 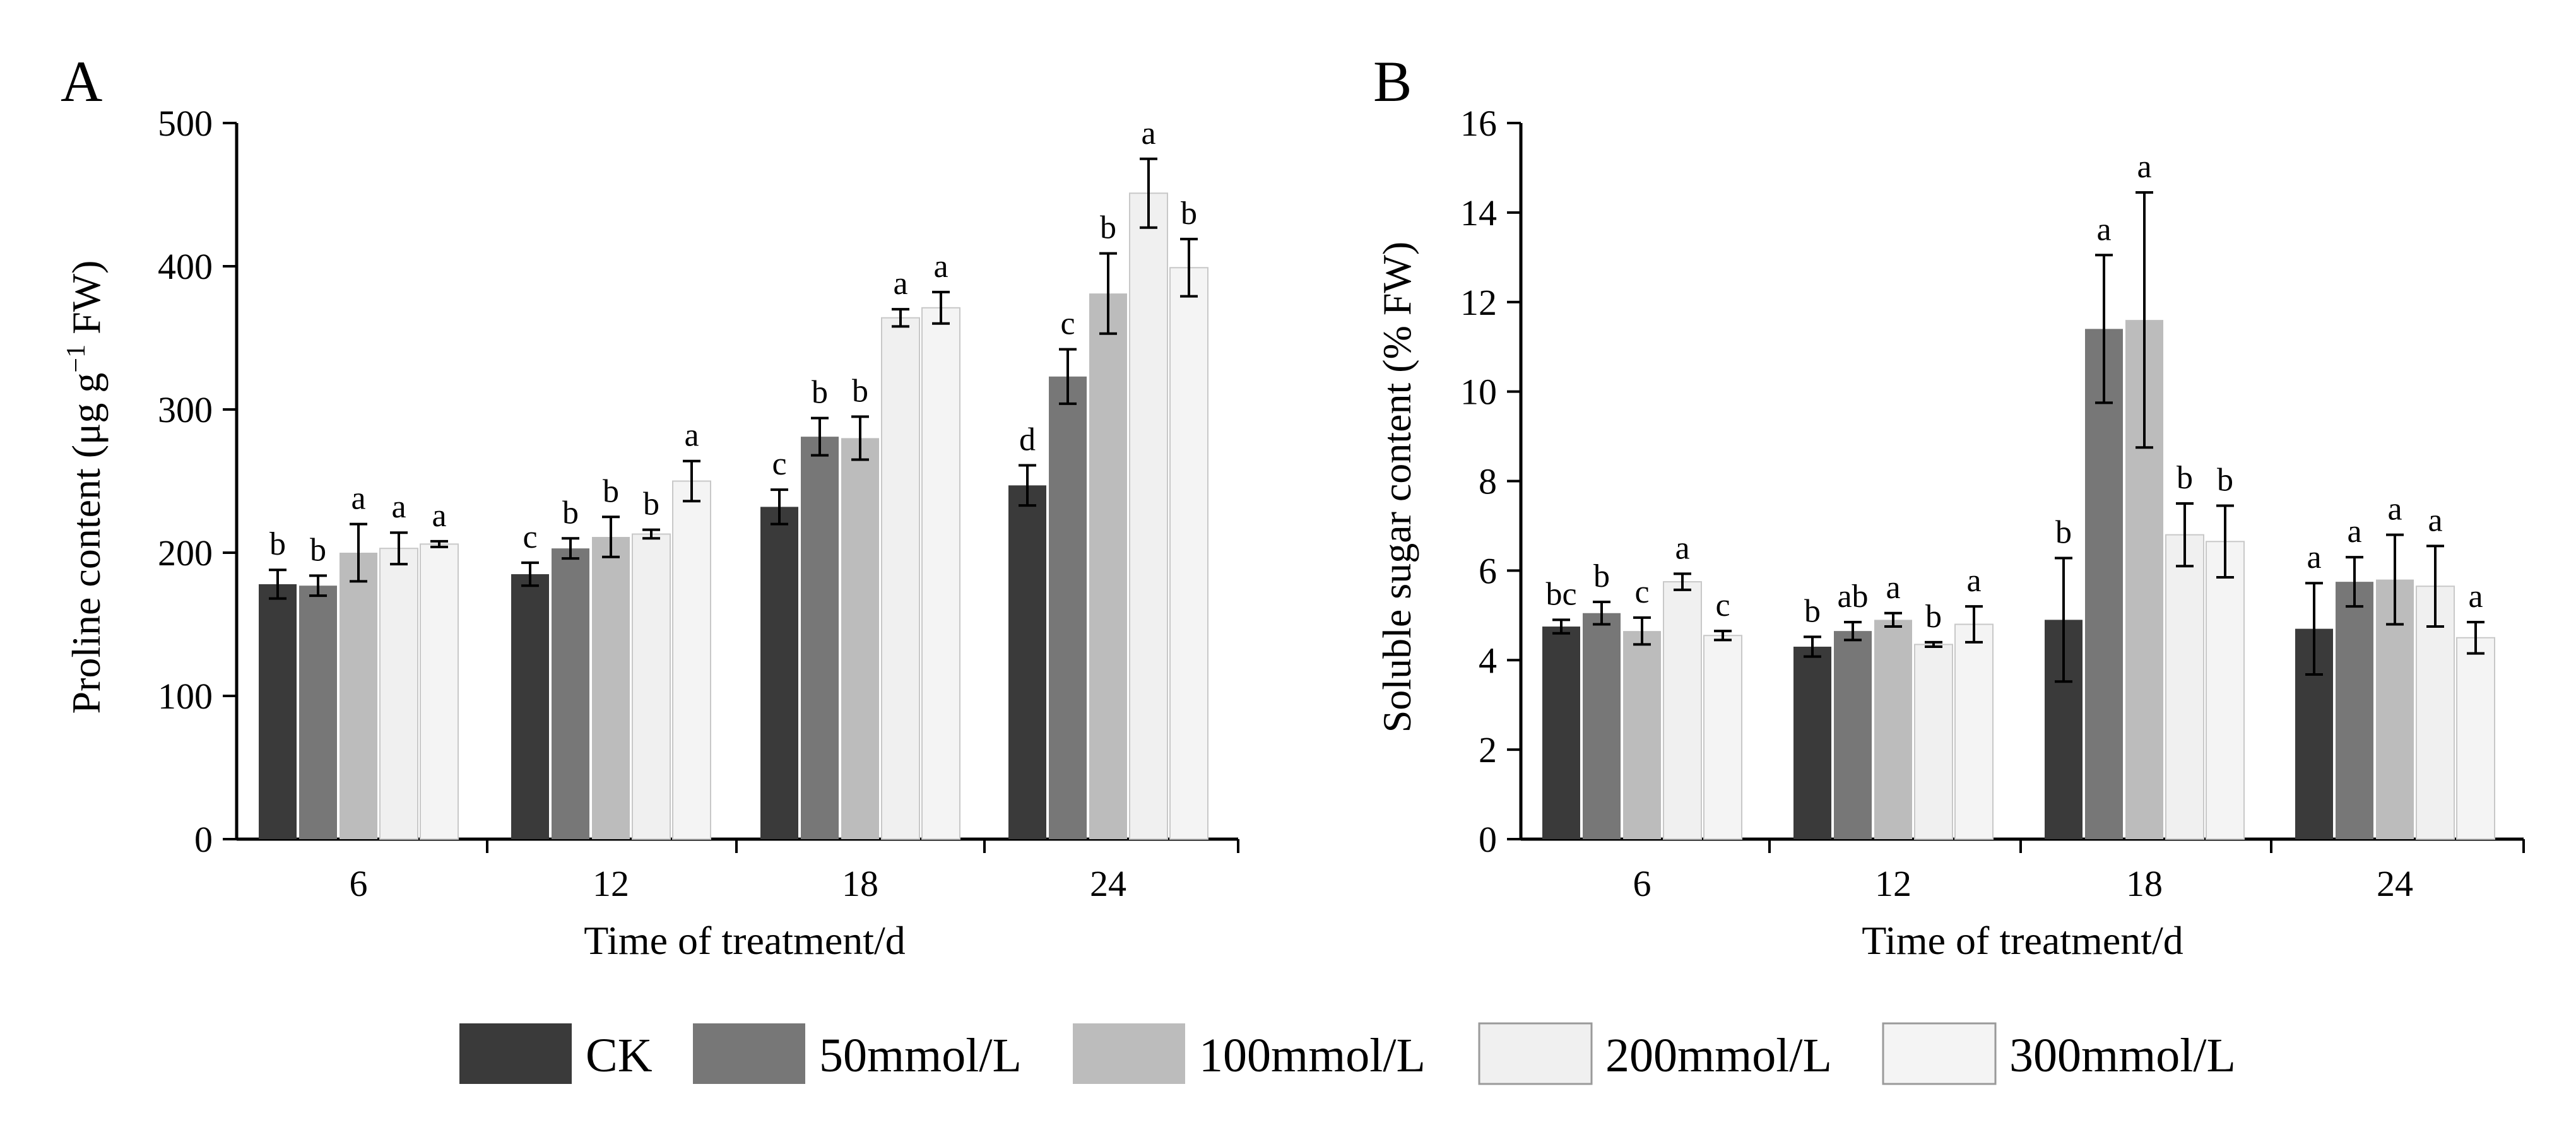 What do you see at coordinates (1719, 1055) in the screenshot?
I see `legend-label: 200mmol/L` at bounding box center [1719, 1055].